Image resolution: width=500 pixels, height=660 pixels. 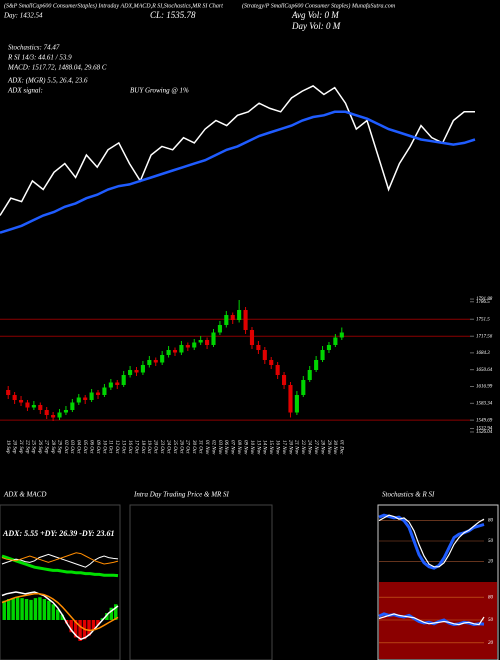 What do you see at coordinates (65, 447) in the screenshot?
I see `x-tick-label: 02 Oct` at bounding box center [65, 447].